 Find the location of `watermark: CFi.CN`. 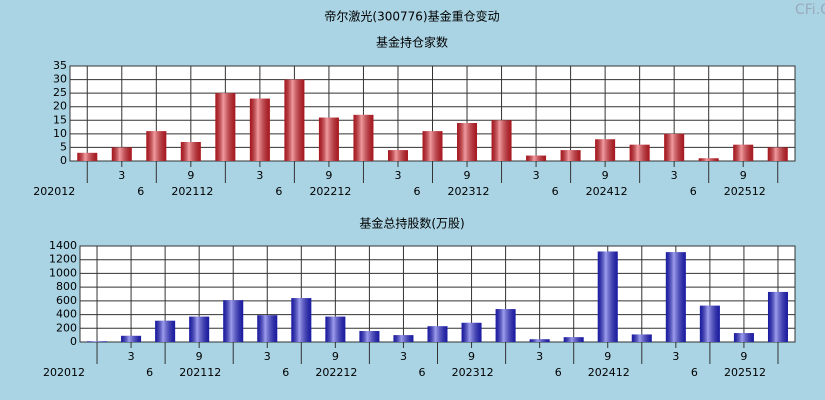

watermark: CFi.CN is located at coordinates (810, 10).